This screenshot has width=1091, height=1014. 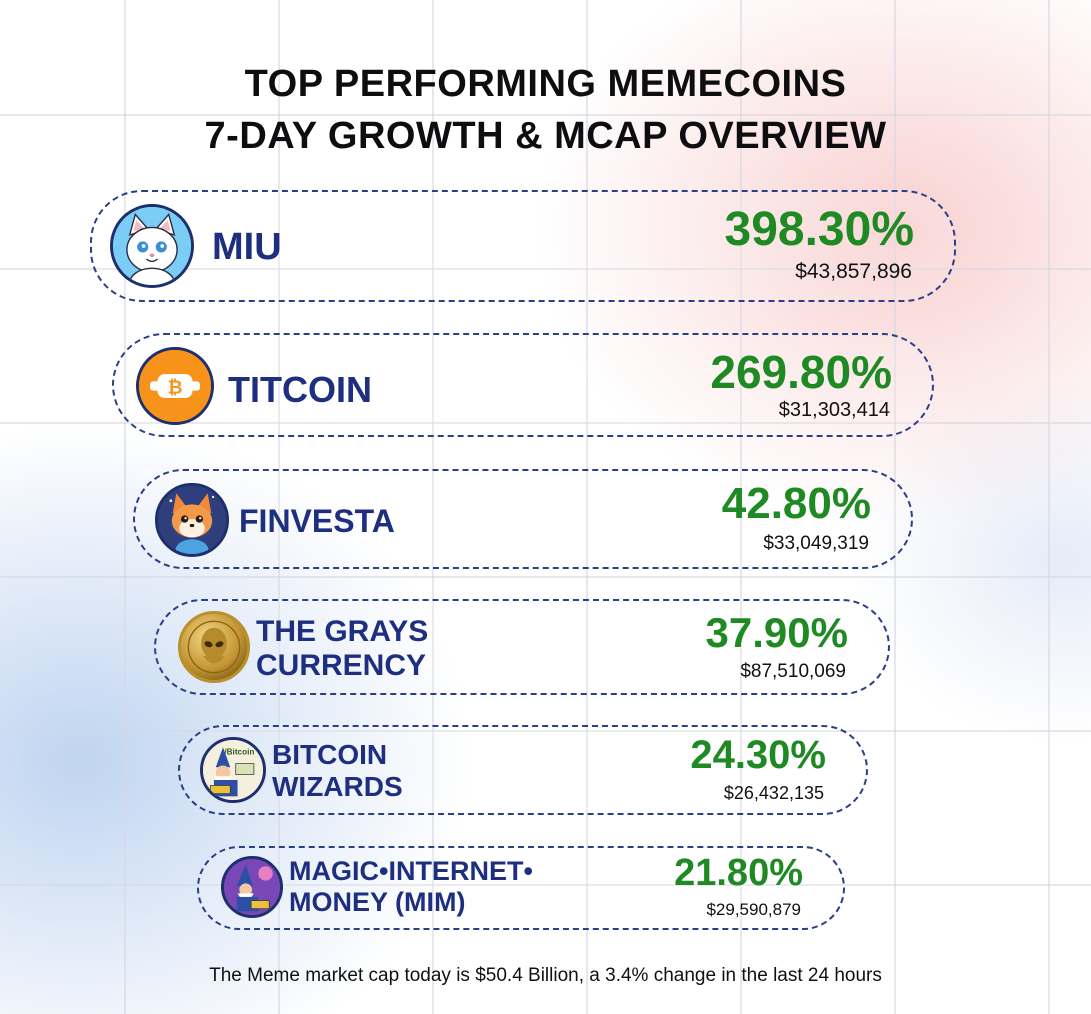 I want to click on alien-gold-coin-icon, so click(x=214, y=647).